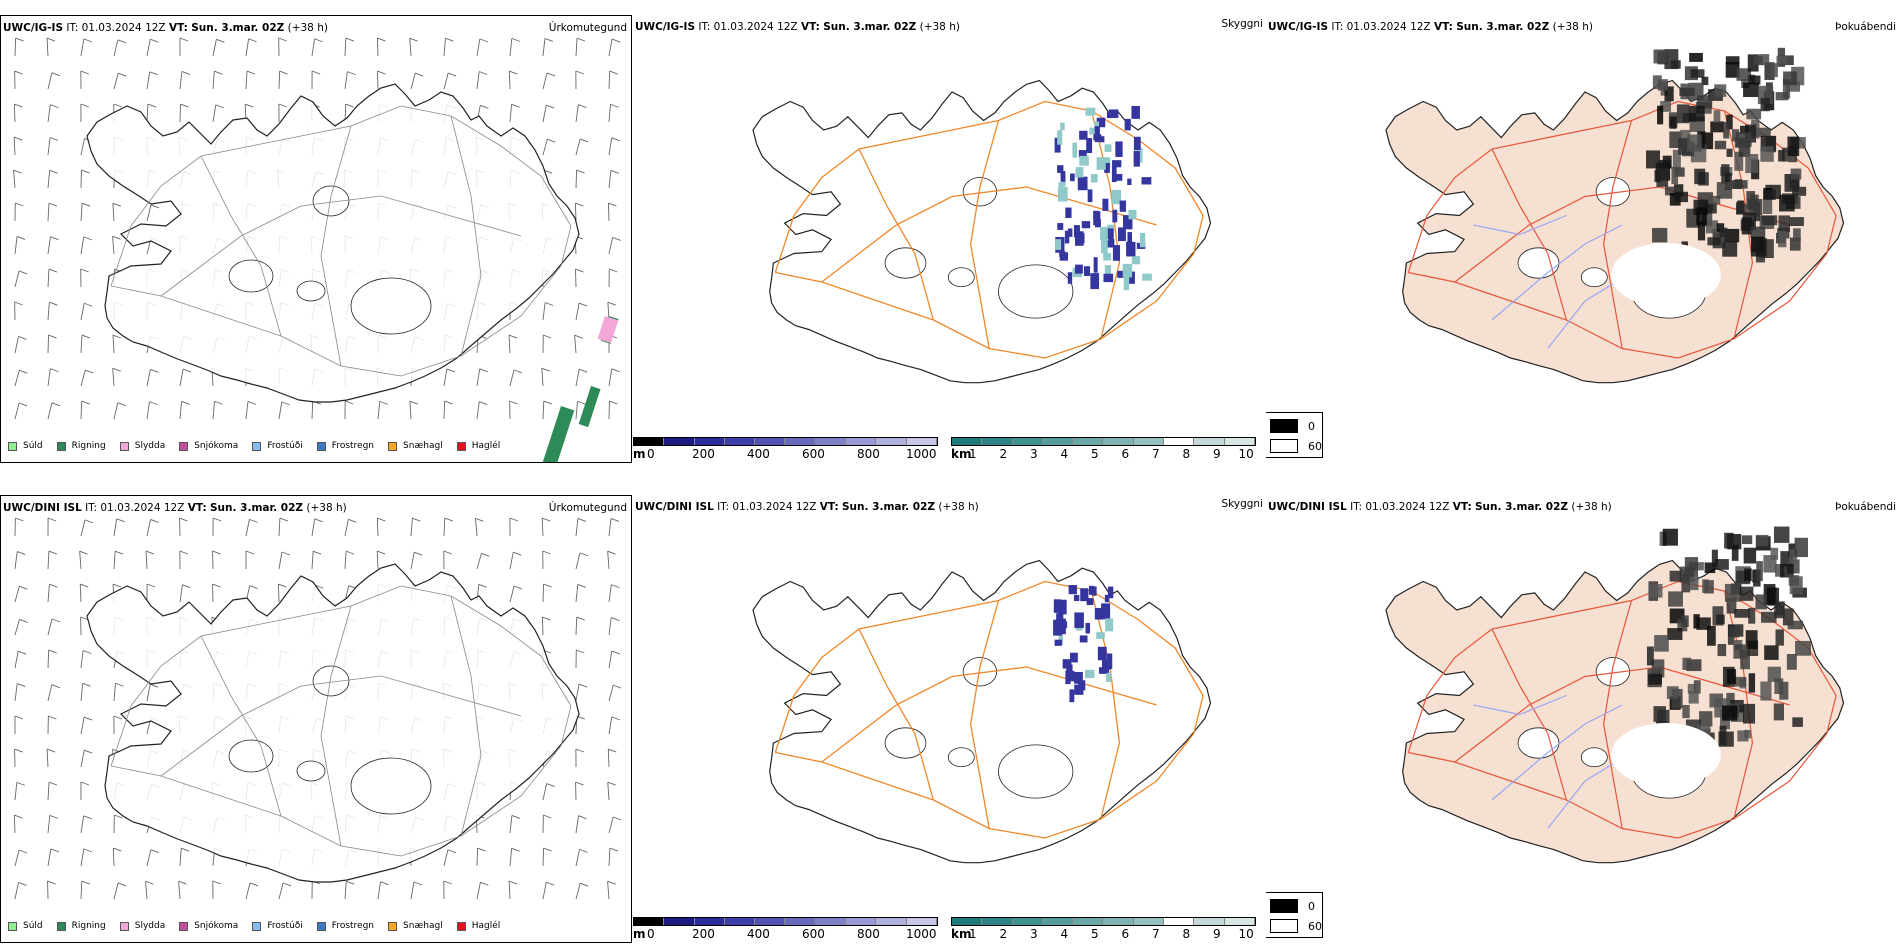 This screenshot has height=950, width=1900. What do you see at coordinates (639, 454) in the screenshot?
I see `colorbar-unit: m` at bounding box center [639, 454].